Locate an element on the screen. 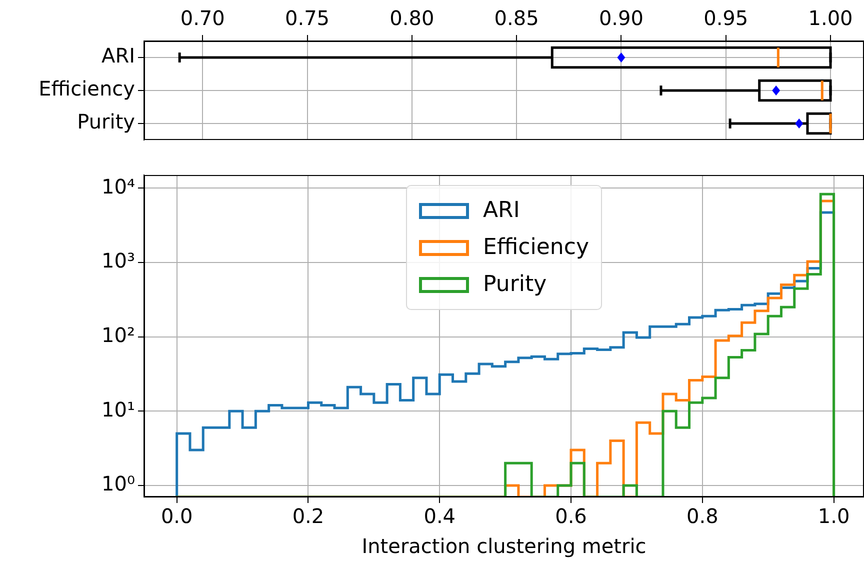 The image size is (864, 564). y-tick-label: 10² is located at coordinates (118, 334).